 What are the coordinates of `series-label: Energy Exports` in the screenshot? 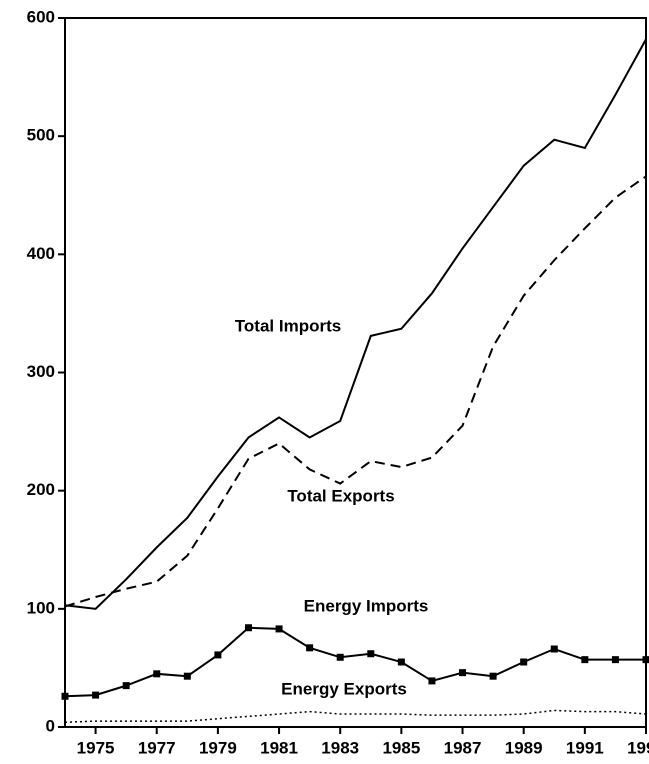 It's located at (344, 688).